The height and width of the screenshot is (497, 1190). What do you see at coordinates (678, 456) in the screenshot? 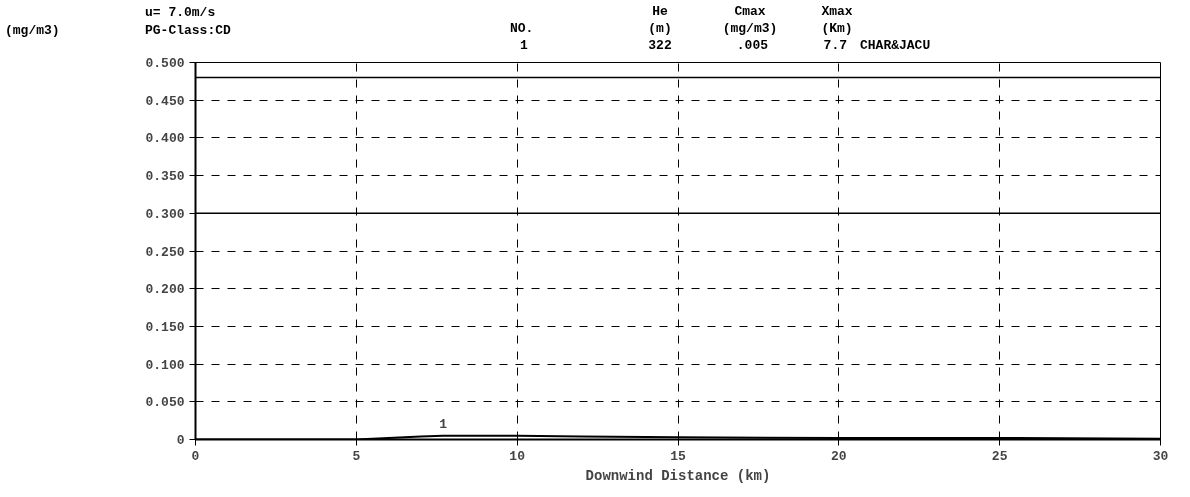
I see `x-tick-label: 15` at bounding box center [678, 456].